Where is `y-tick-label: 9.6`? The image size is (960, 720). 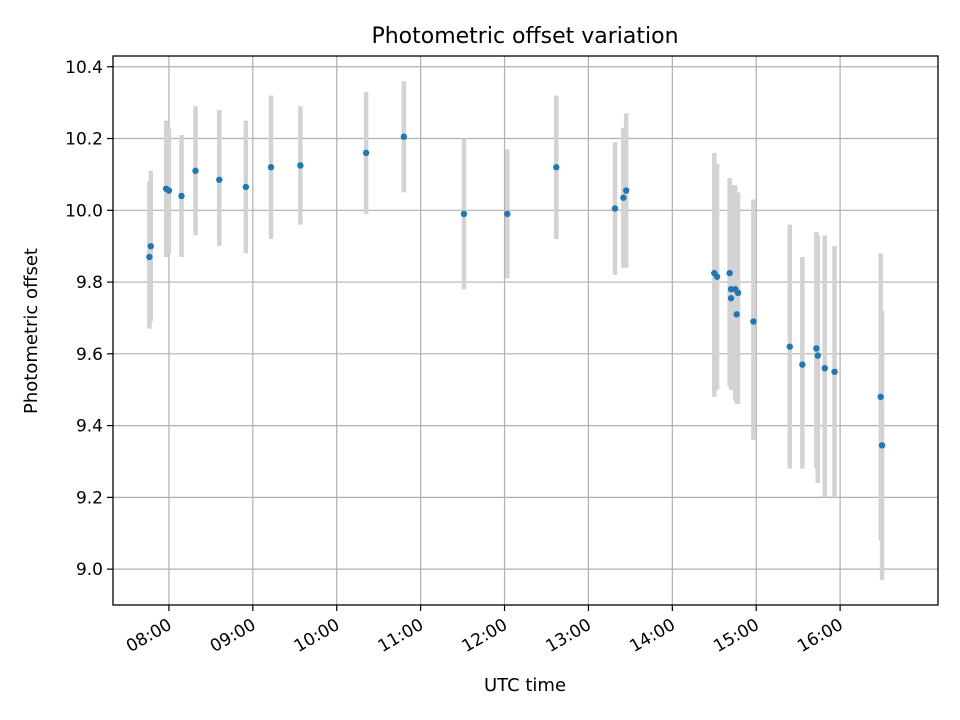
y-tick-label: 9.6 is located at coordinates (89, 355).